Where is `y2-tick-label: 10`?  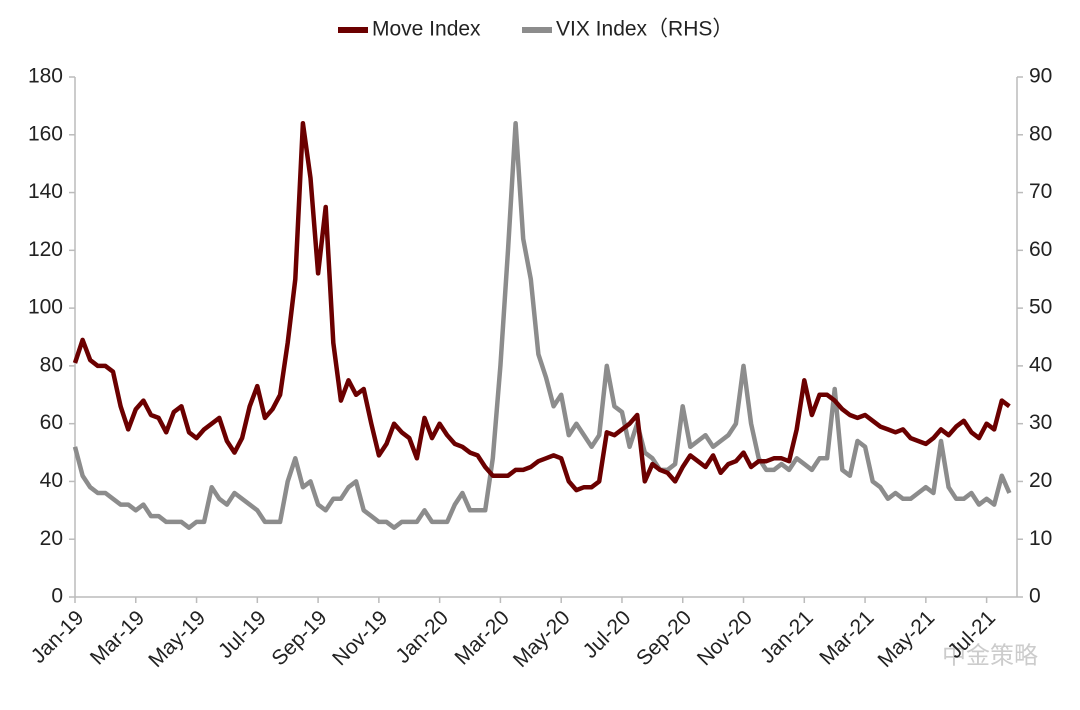
y2-tick-label: 10 is located at coordinates (1040, 538).